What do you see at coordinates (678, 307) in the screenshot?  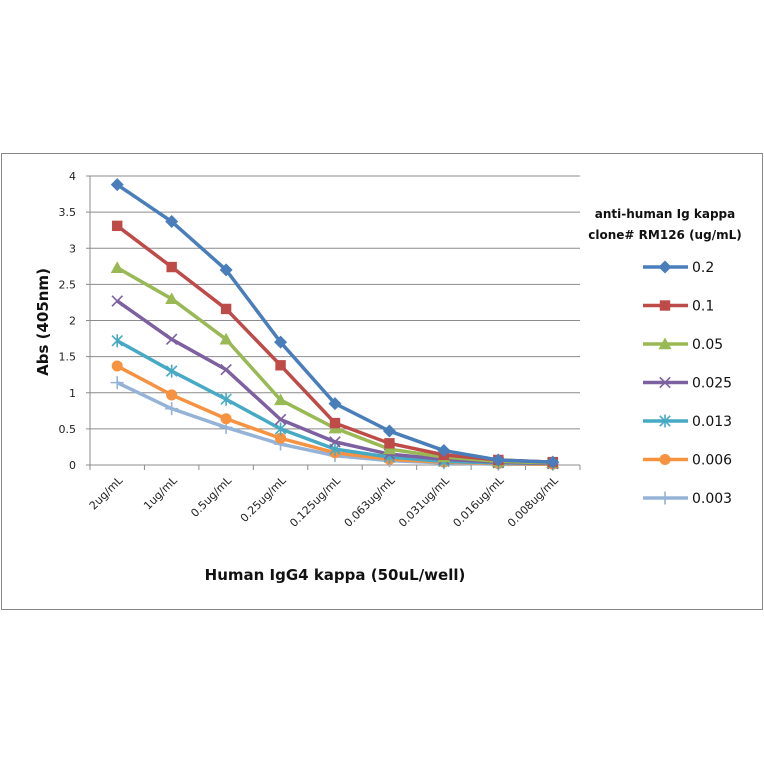 I see `legend-item: 0.1` at bounding box center [678, 307].